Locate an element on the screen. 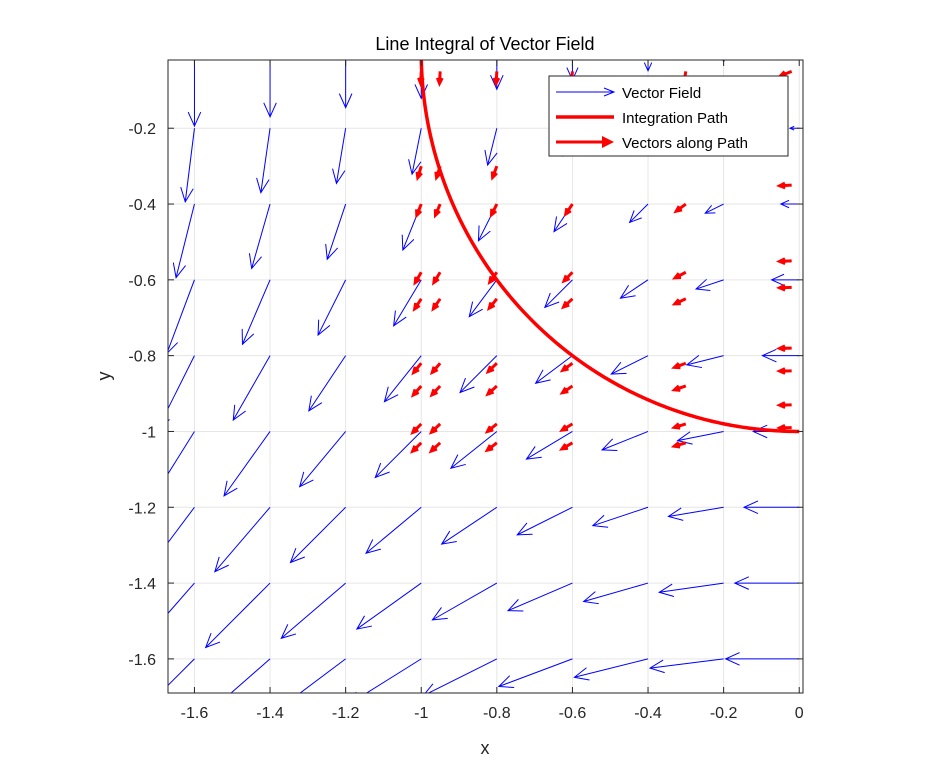 This screenshot has height=781, width=938. x-tick-label: -0.2 is located at coordinates (724, 713).